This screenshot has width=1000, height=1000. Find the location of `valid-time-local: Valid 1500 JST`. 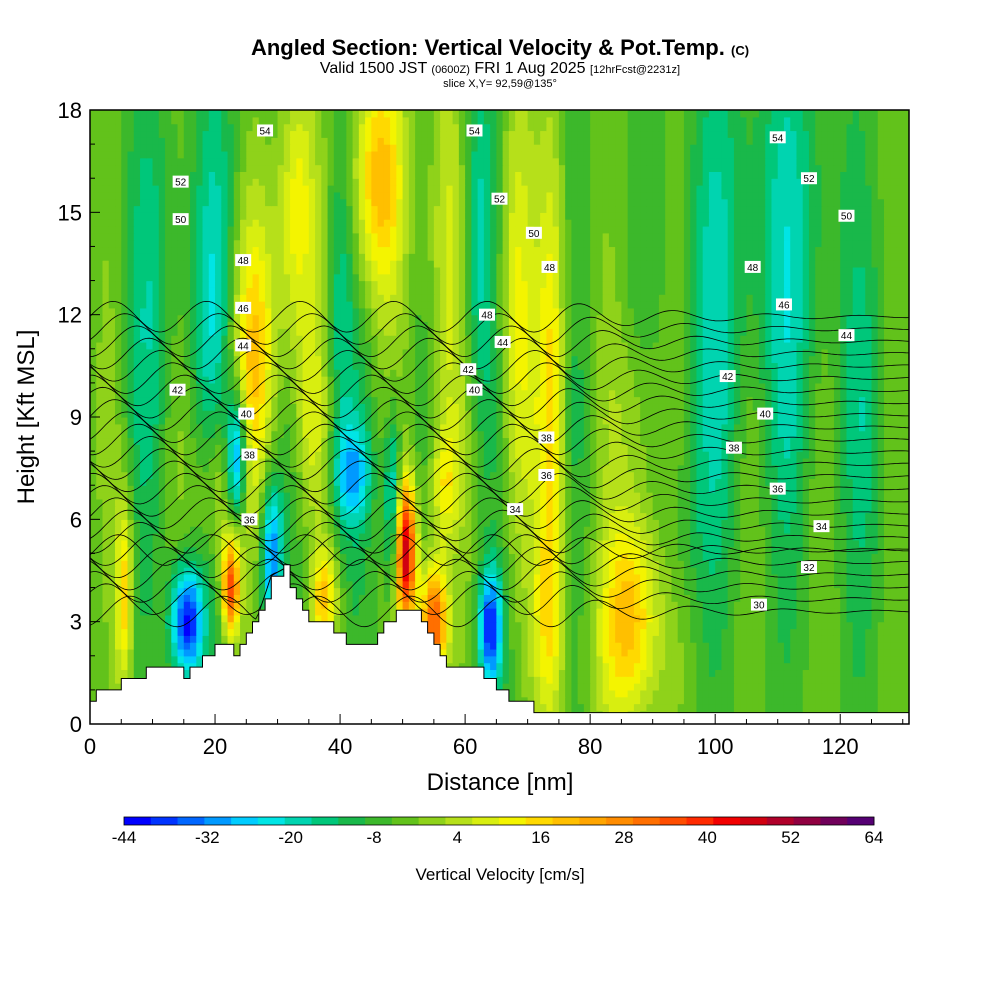

valid-time-local: Valid 1500 JST is located at coordinates (373, 68).